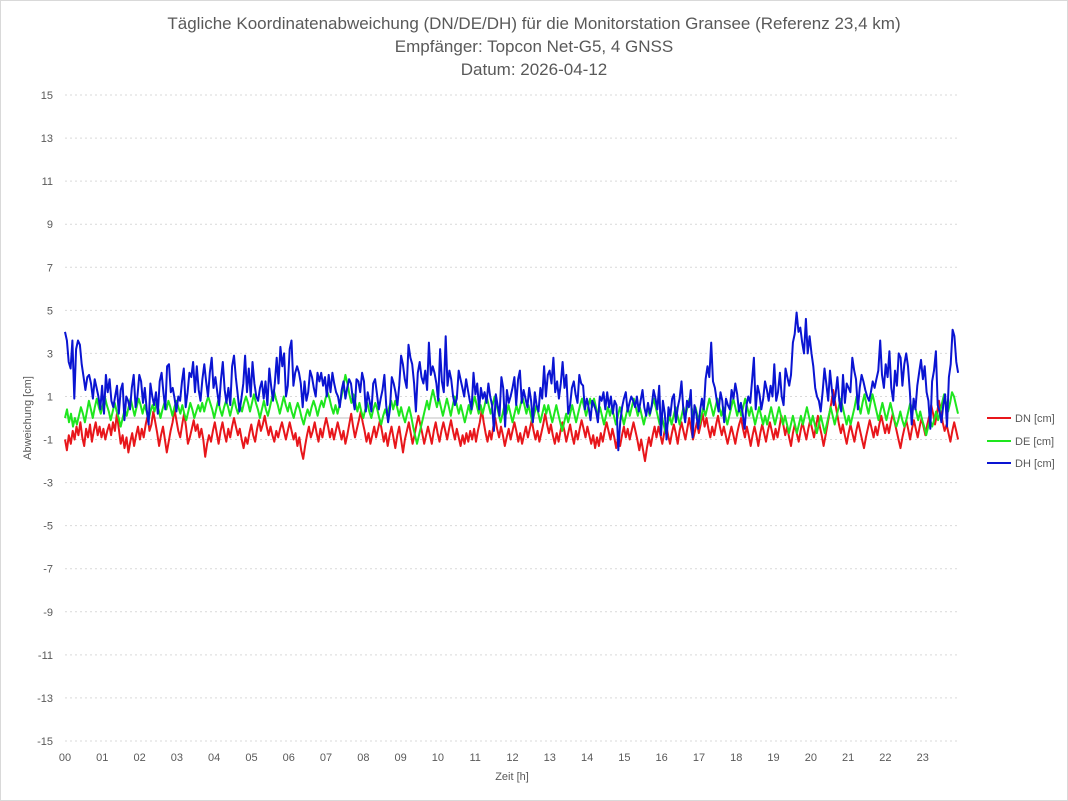 The image size is (1068, 801). Describe the element at coordinates (885, 758) in the screenshot. I see `x-tick-label: 22` at that location.